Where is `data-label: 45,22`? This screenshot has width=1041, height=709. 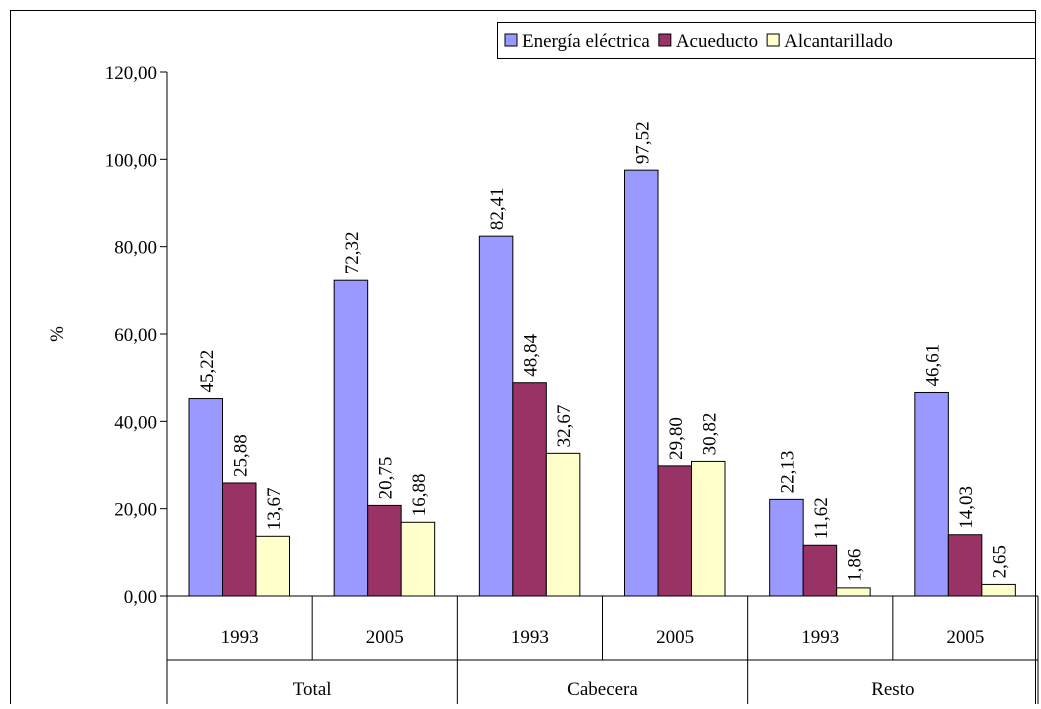 data-label: 45,22 is located at coordinates (207, 371).